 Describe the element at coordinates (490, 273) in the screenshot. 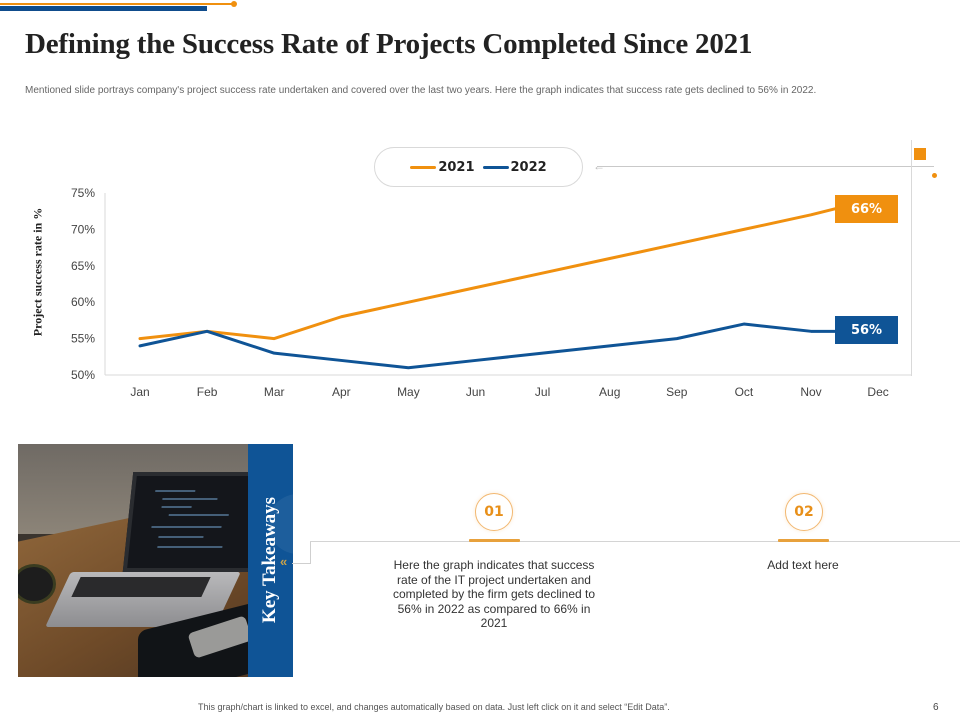

I see `series-line-2021` at that location.